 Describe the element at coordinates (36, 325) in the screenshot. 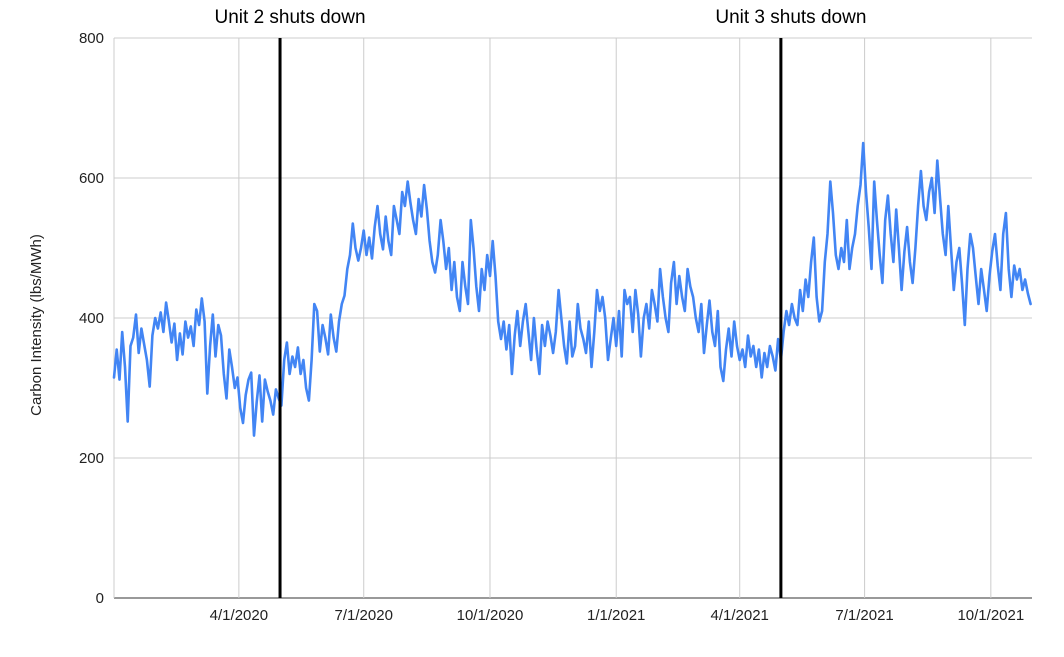

I see `y-axis-title: Carbon Intensity (lbs/MWh)` at that location.